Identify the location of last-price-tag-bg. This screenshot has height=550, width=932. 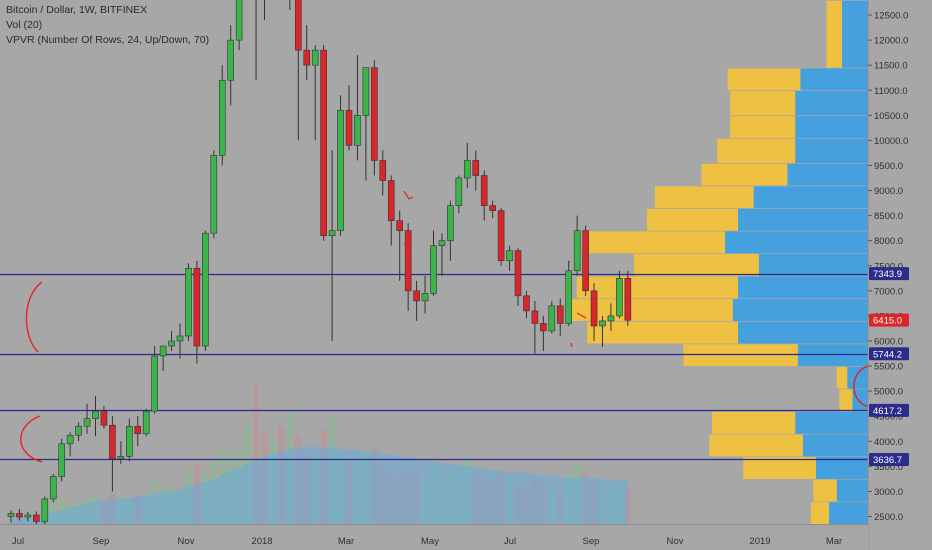
(889, 320).